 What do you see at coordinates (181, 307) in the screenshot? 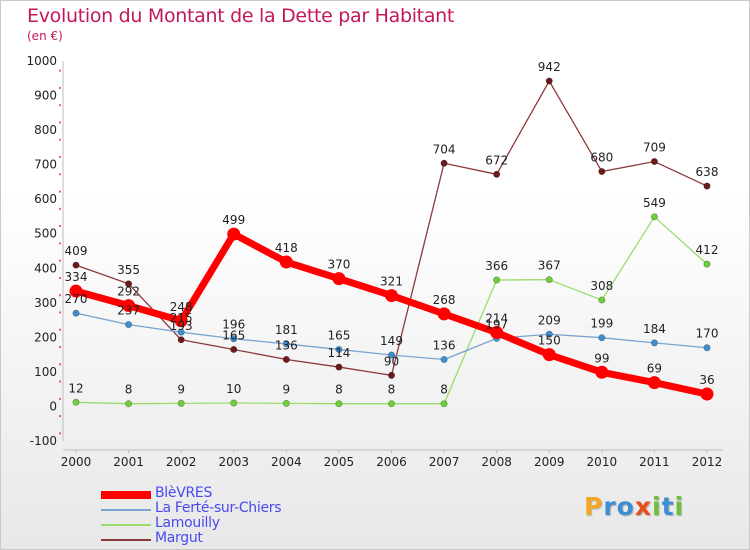
I see `data-label-blevres: 248` at bounding box center [181, 307].